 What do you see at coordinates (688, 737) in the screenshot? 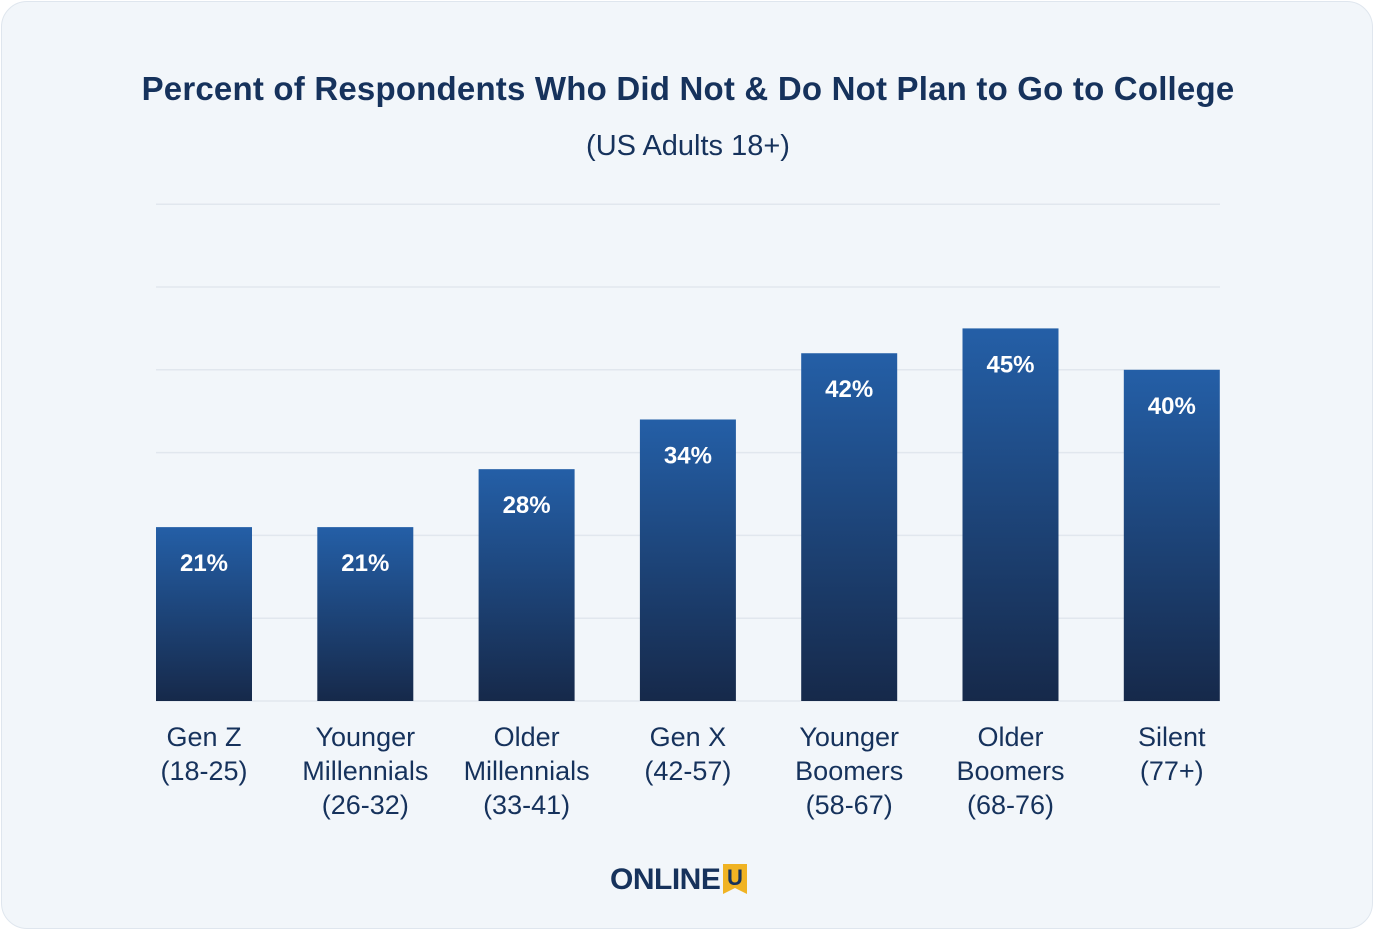
I see `category-label-line: Gen X` at bounding box center [688, 737].